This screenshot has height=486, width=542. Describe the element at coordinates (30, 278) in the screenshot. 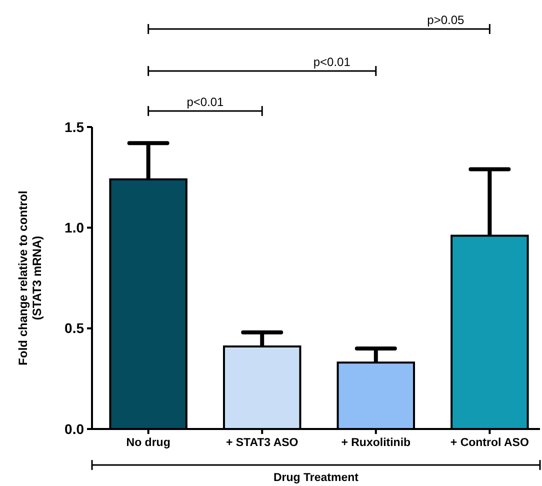

I see `y-axis-title: Fold change relative to control (STAT3 mRNA)` at that location.